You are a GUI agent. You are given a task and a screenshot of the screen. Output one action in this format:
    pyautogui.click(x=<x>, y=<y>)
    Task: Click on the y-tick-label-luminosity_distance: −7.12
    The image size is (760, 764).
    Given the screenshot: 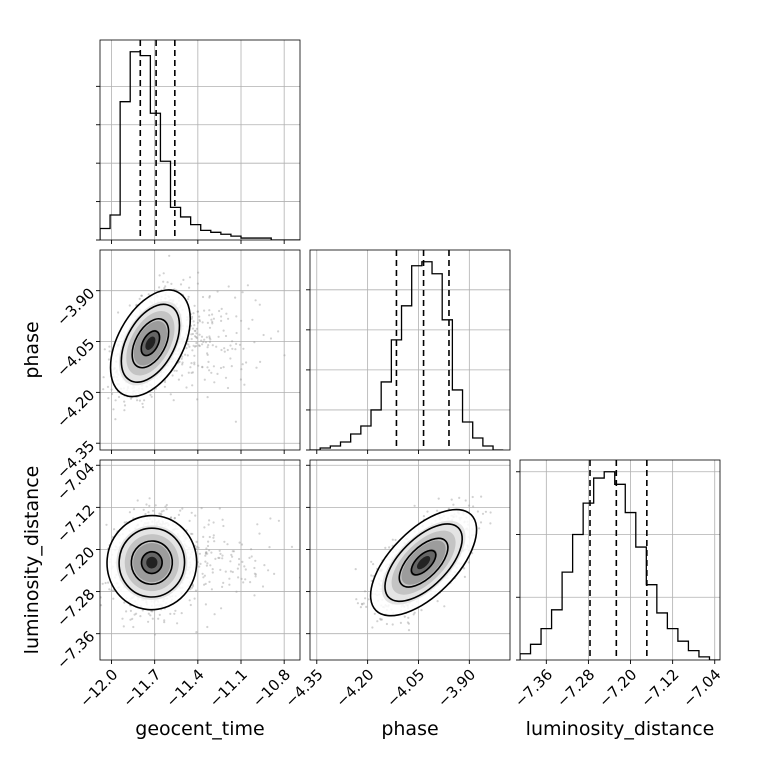 What is the action you would take?
    pyautogui.click(x=75, y=523)
    